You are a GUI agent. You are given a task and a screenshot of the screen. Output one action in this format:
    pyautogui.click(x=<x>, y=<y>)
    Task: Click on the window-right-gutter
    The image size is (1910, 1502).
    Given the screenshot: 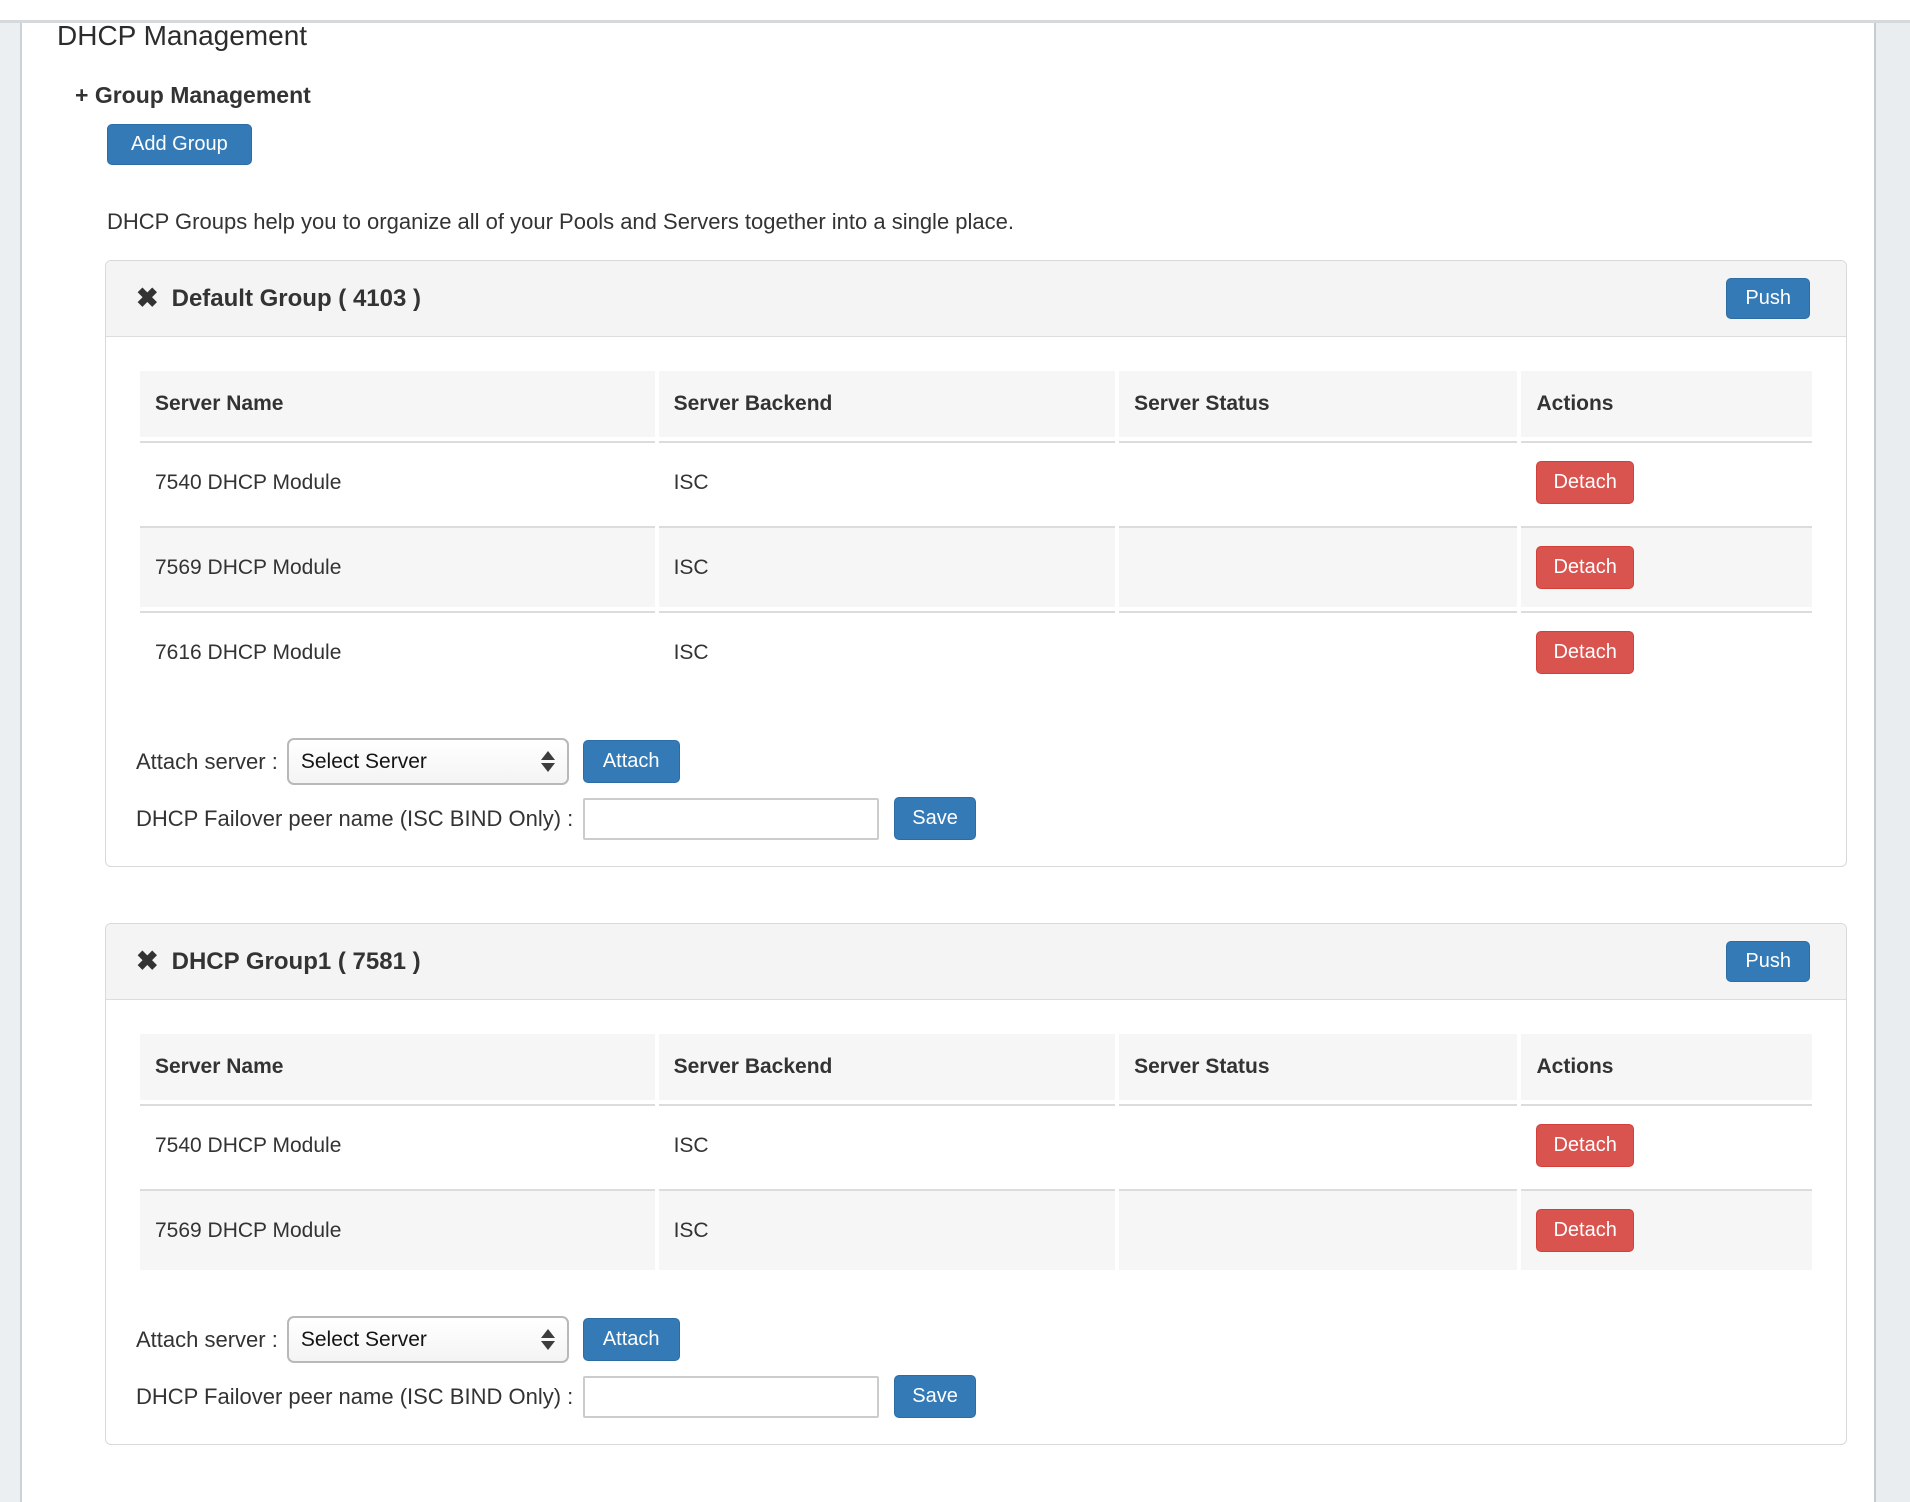 What is the action you would take?
    pyautogui.click(x=1892, y=761)
    